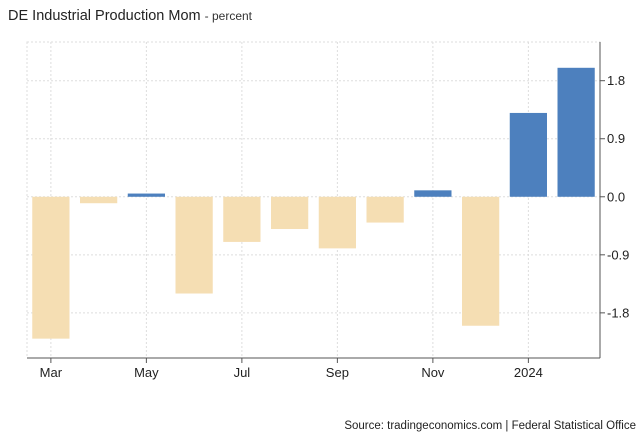  What do you see at coordinates (99, 200) in the screenshot?
I see `bar-Apr` at bounding box center [99, 200].